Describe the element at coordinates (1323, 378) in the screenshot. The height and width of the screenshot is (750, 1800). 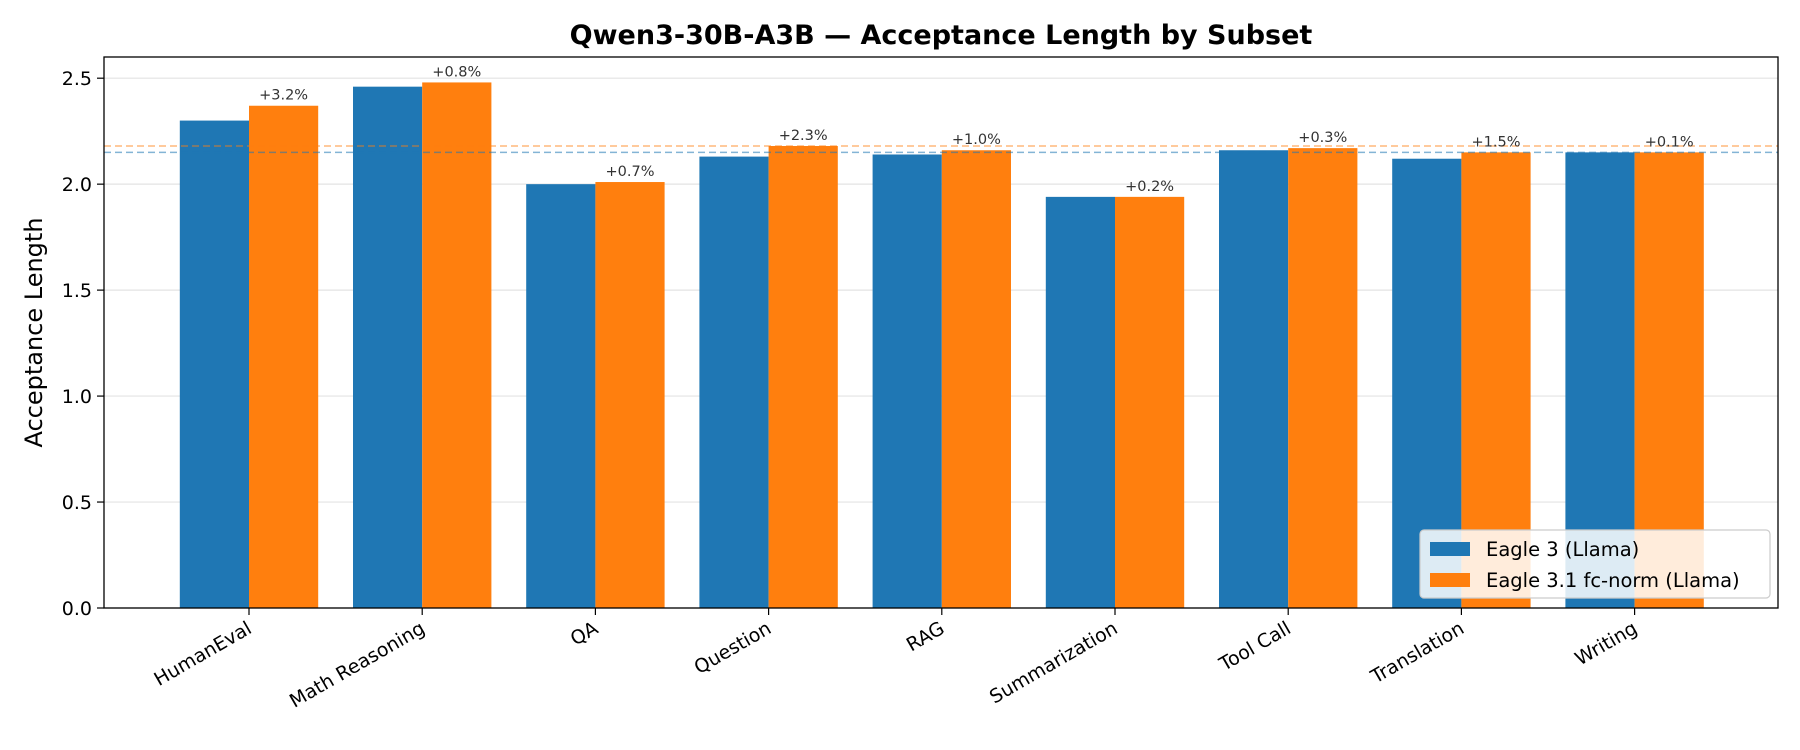
I see `bar-eagle31-tool-call` at that location.